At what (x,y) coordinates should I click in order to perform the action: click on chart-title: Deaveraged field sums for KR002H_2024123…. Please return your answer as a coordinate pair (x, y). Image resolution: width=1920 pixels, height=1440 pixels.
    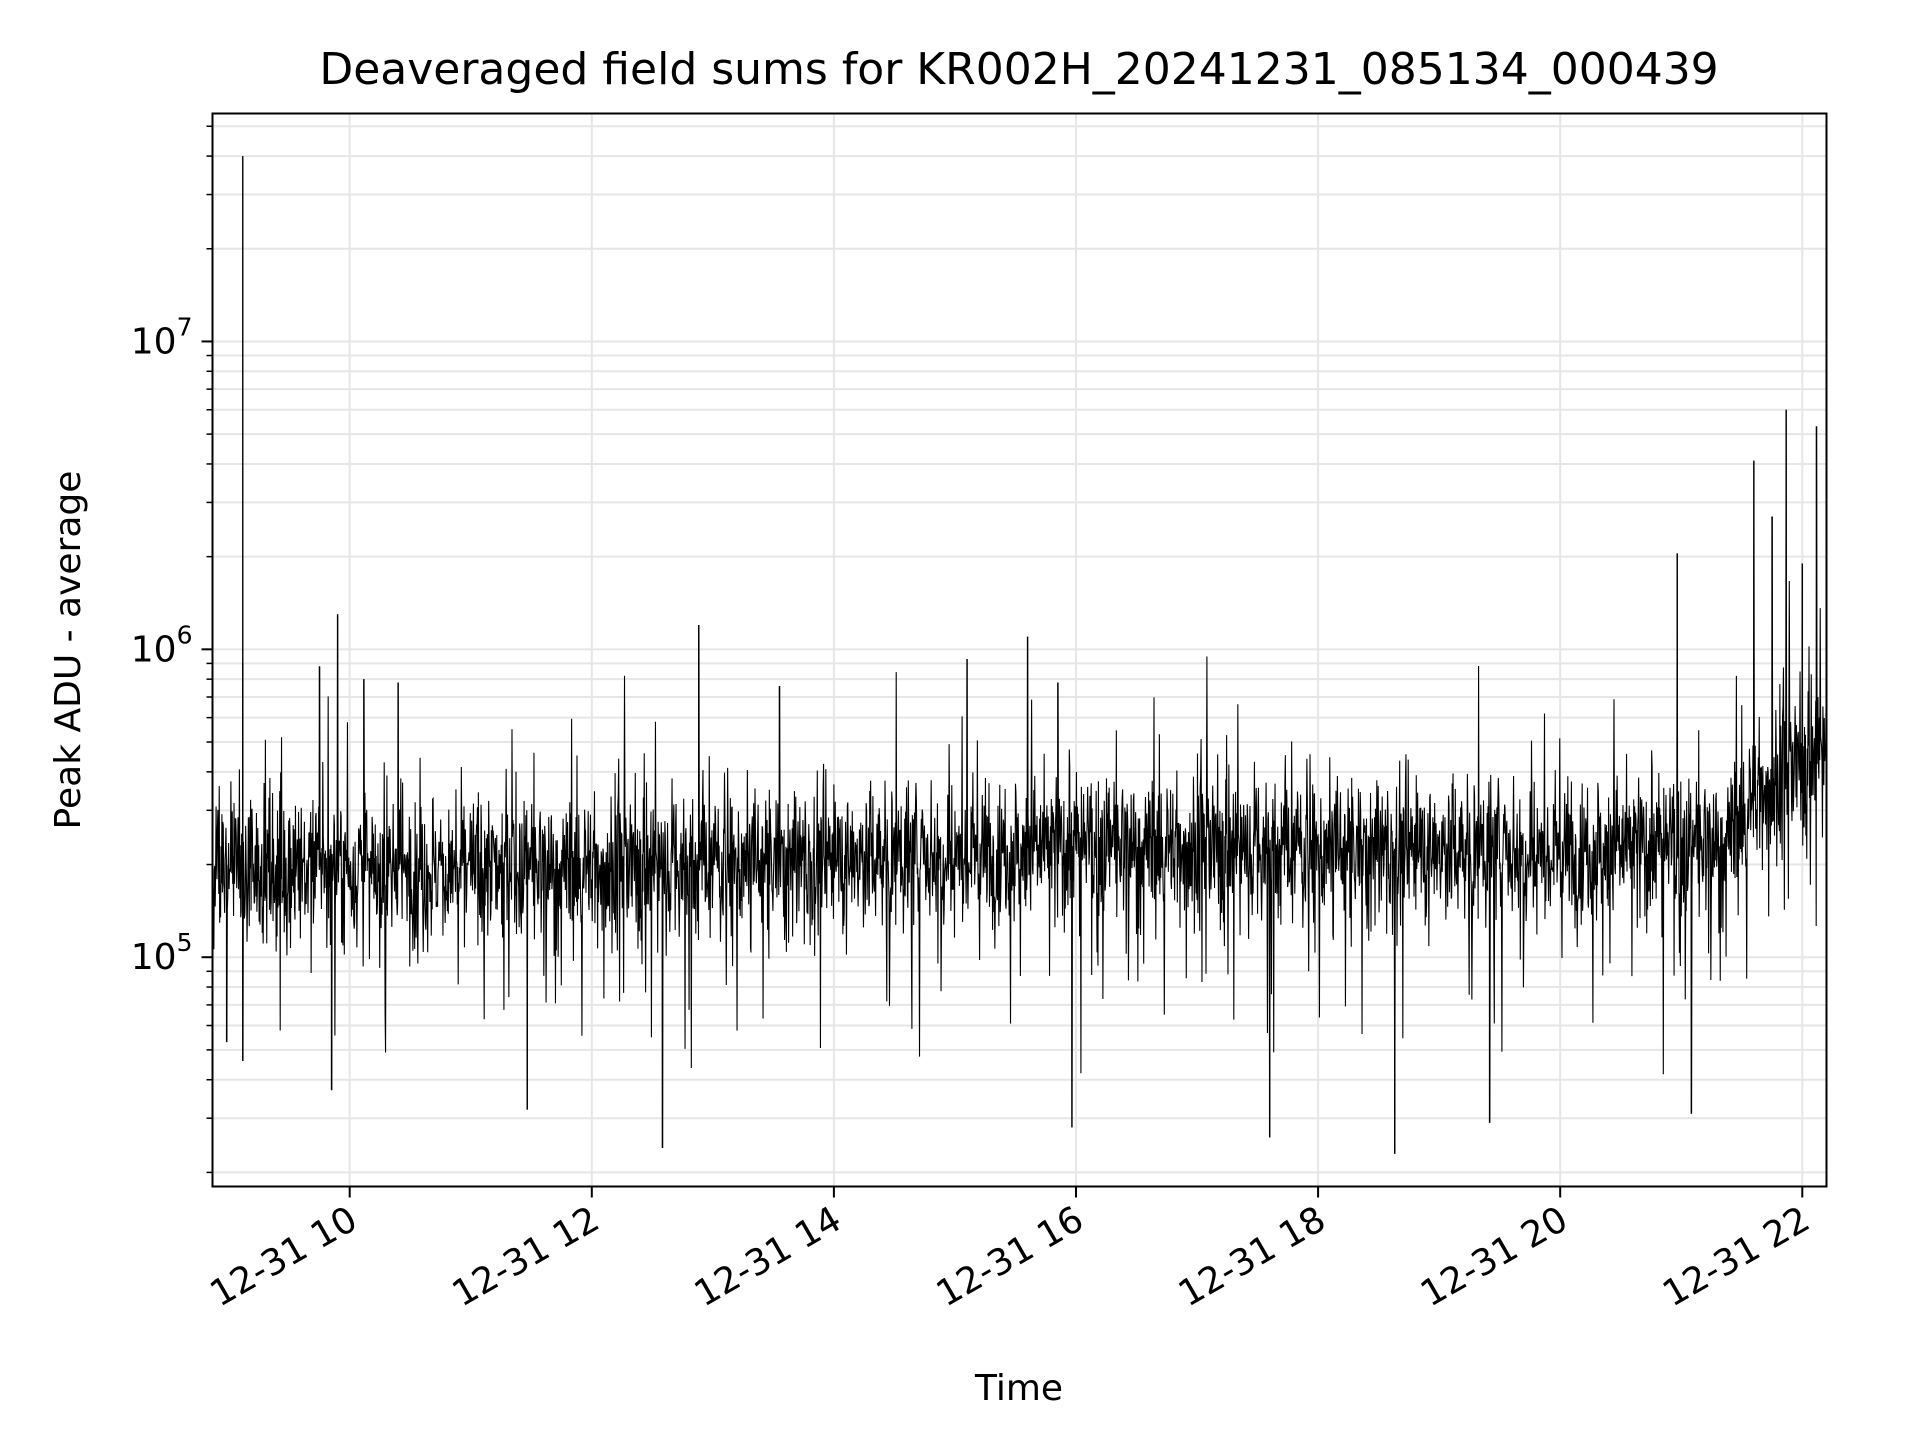
    Looking at the image, I should click on (1018, 69).